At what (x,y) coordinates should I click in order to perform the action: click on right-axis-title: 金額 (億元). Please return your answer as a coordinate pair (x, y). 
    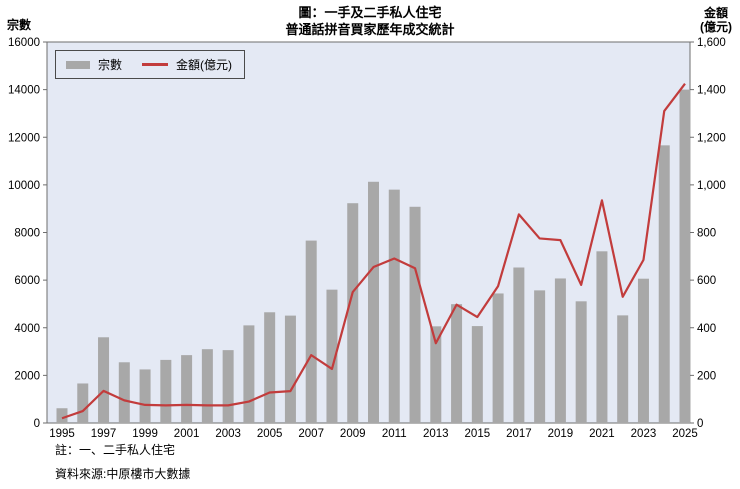
    Looking at the image, I should click on (716, 20).